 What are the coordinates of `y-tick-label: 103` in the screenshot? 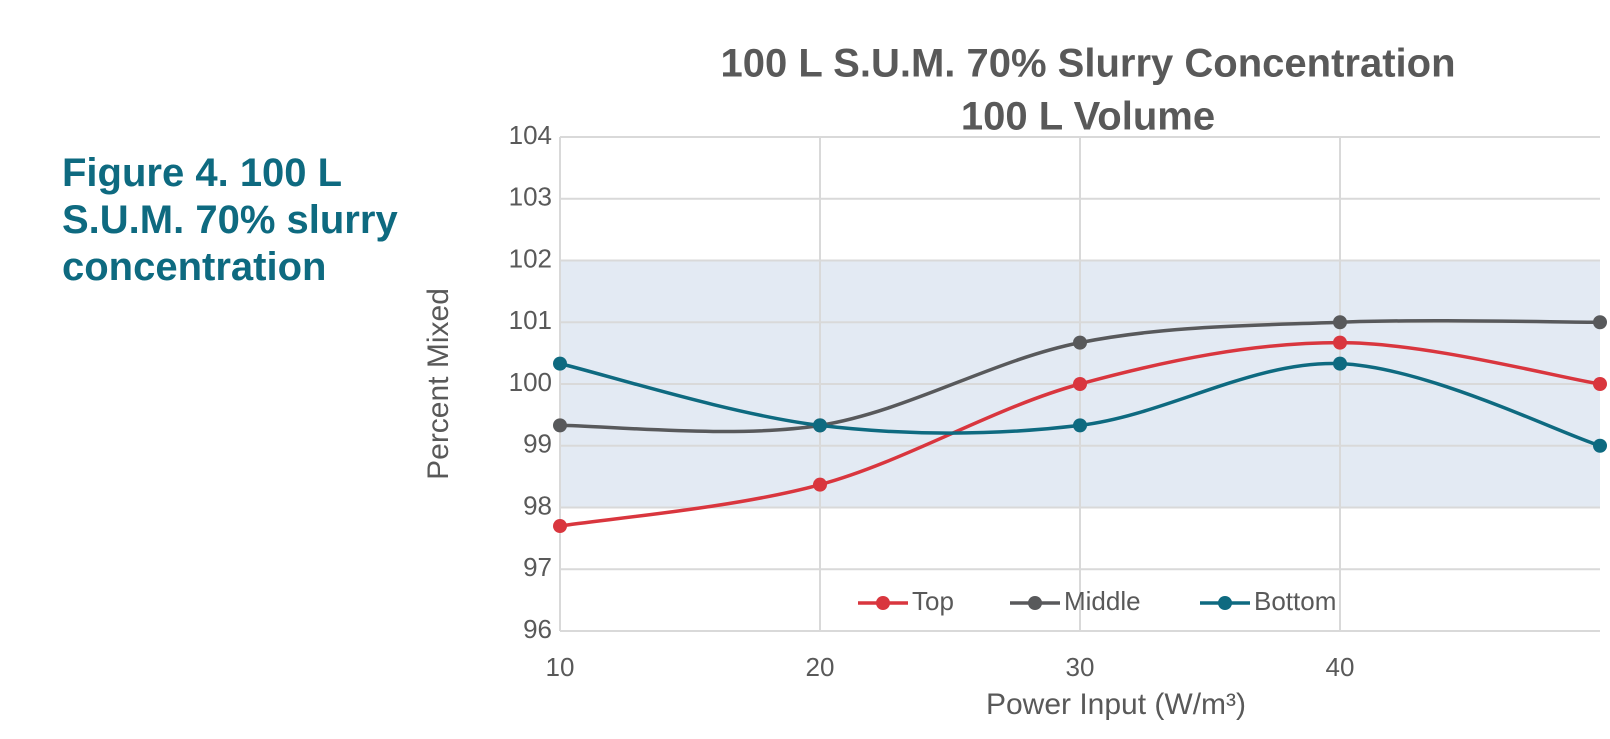 It's located at (530, 197).